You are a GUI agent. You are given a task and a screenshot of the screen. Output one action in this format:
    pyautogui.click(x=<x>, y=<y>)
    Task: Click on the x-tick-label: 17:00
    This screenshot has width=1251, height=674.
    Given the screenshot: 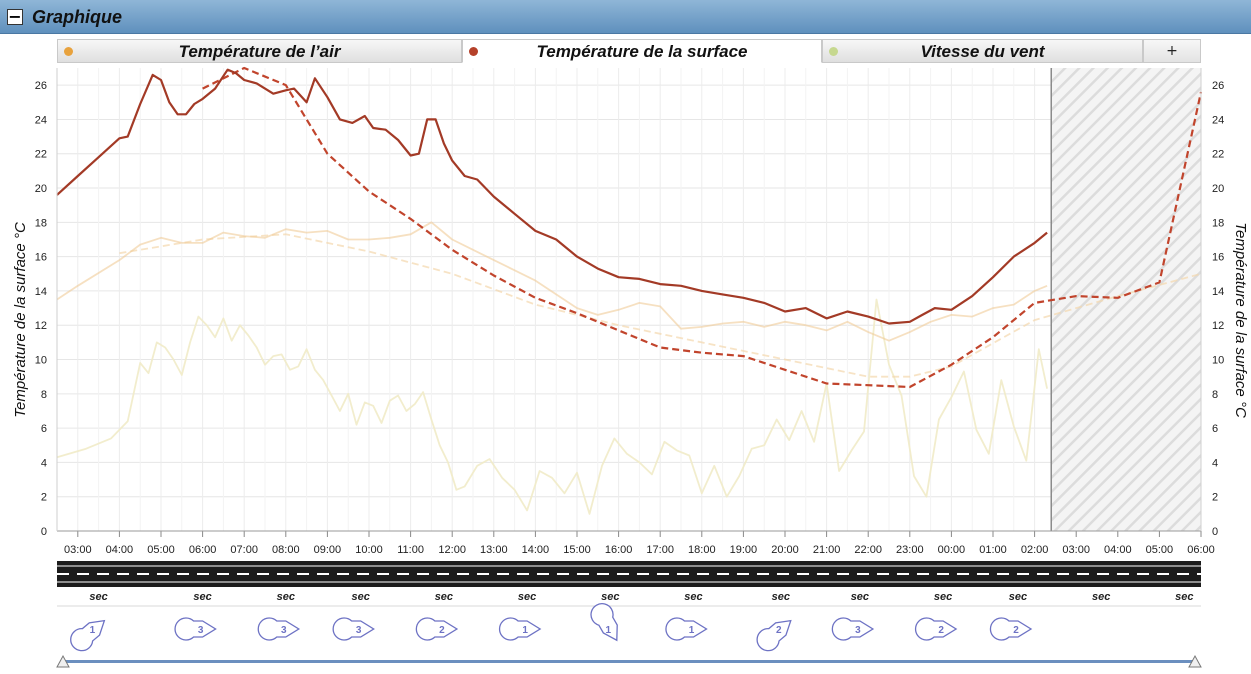 What is the action you would take?
    pyautogui.click(x=660, y=550)
    